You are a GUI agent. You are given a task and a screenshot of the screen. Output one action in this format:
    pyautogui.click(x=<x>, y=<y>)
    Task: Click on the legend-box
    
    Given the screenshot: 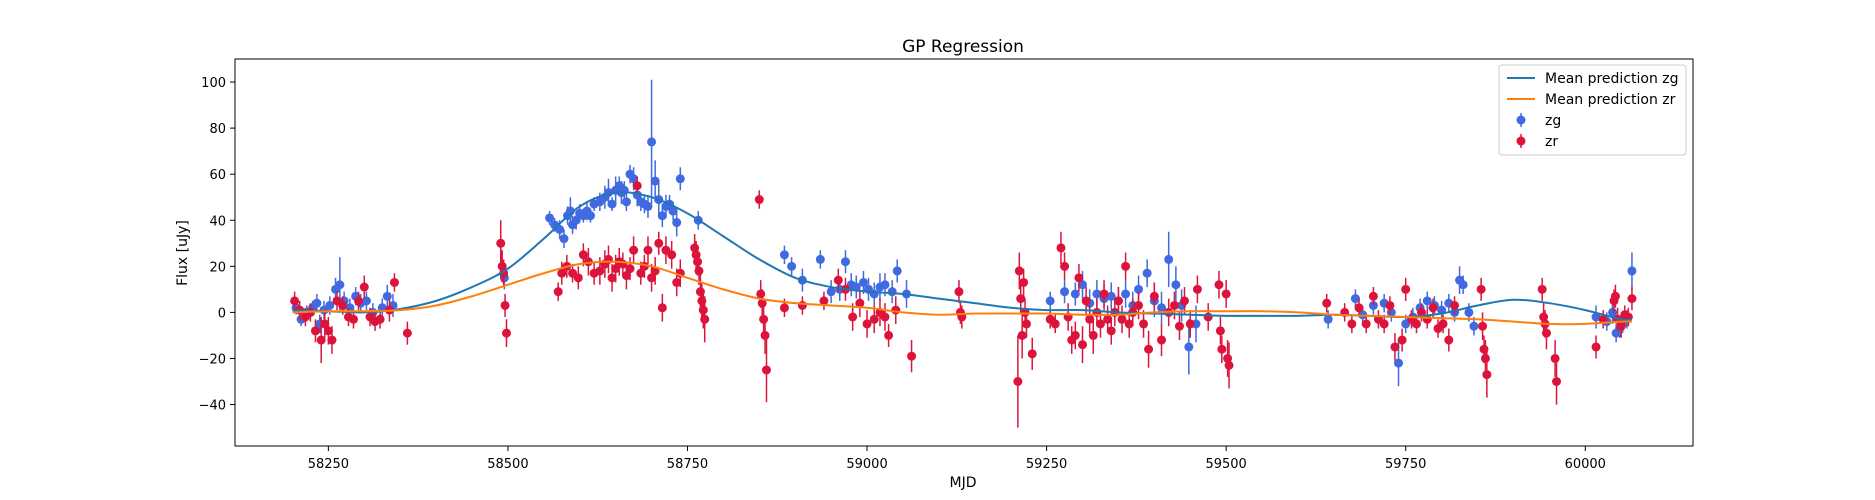 What is the action you would take?
    pyautogui.click(x=1592, y=110)
    